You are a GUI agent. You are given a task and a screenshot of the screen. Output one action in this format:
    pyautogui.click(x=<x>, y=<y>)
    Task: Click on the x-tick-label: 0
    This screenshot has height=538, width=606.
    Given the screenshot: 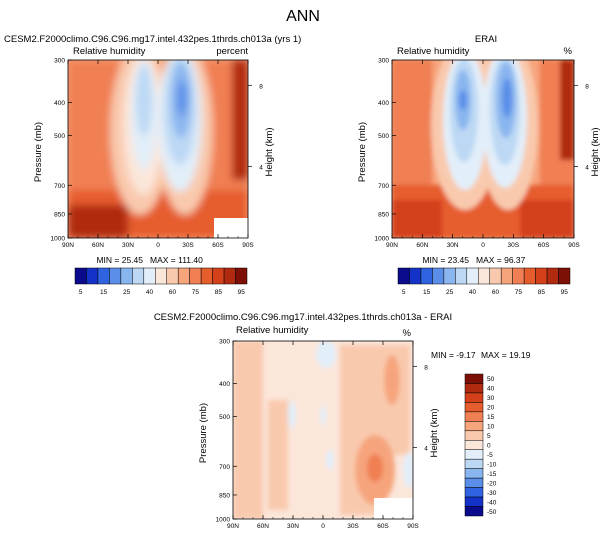 What is the action you would take?
    pyautogui.click(x=323, y=526)
    